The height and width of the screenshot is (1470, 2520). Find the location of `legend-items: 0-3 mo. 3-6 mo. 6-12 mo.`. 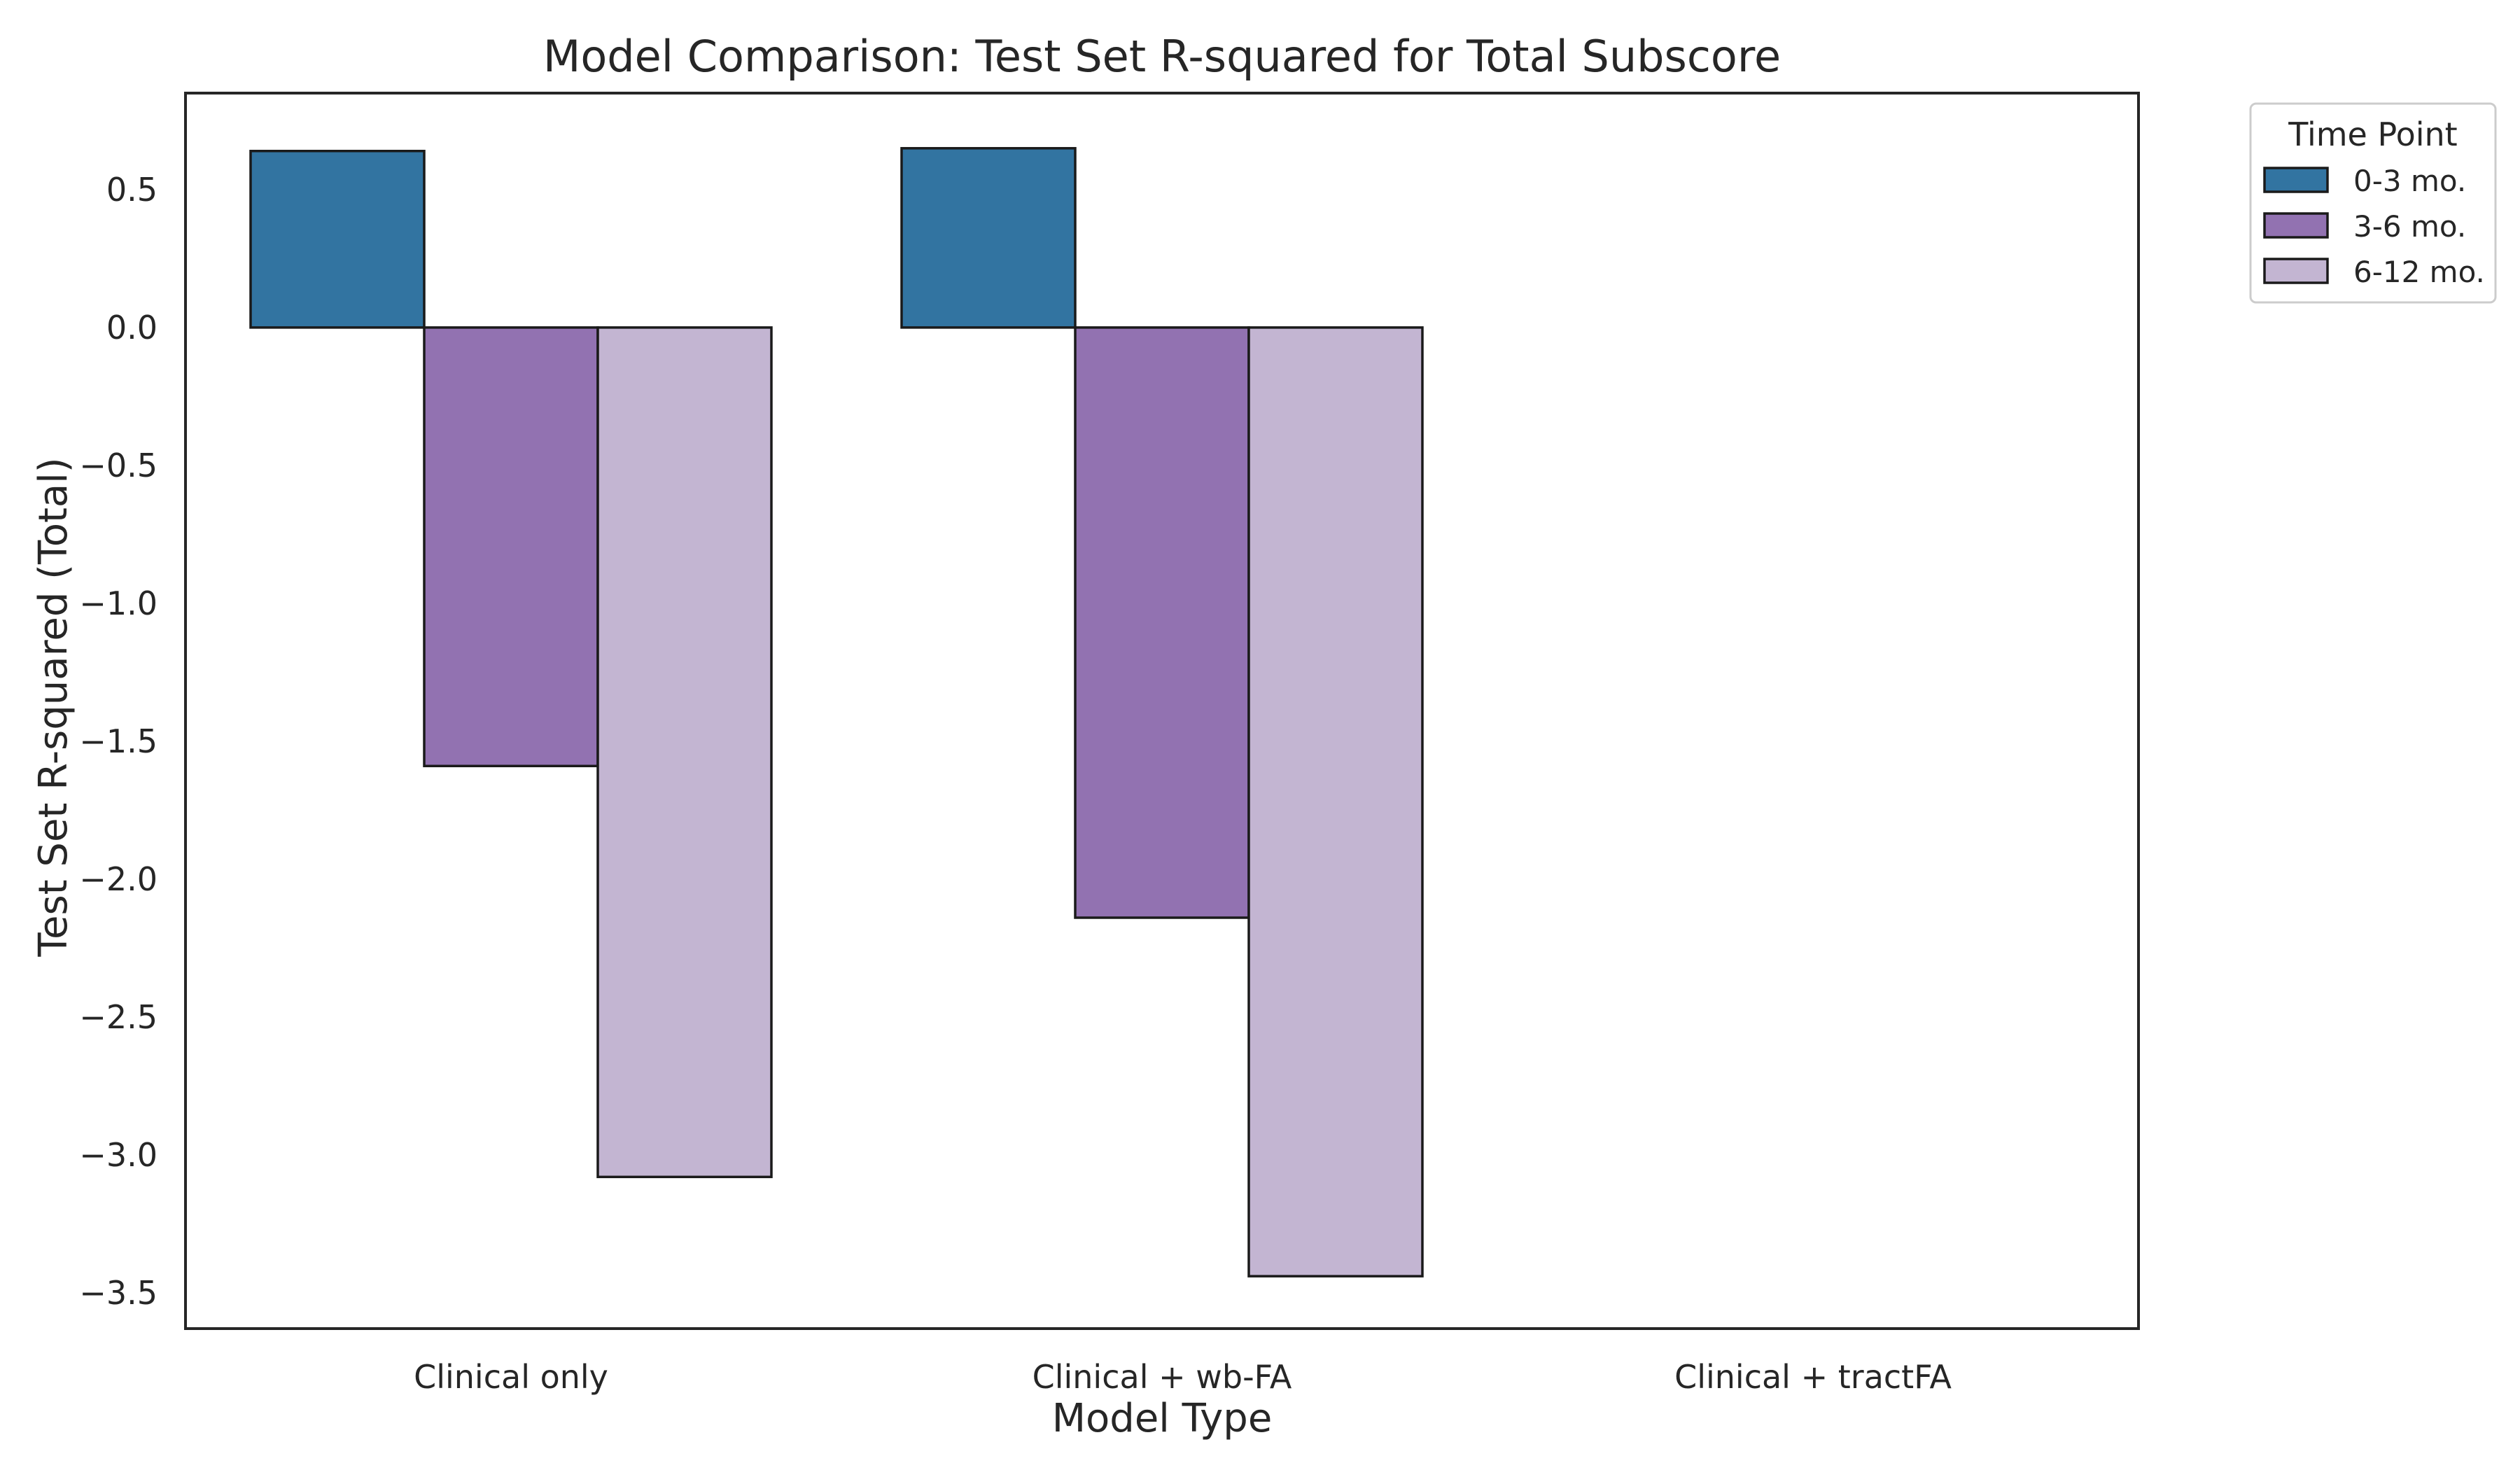

legend-items: 0-3 mo. 3-6 mo. 6-12 mo. is located at coordinates (2374, 226).